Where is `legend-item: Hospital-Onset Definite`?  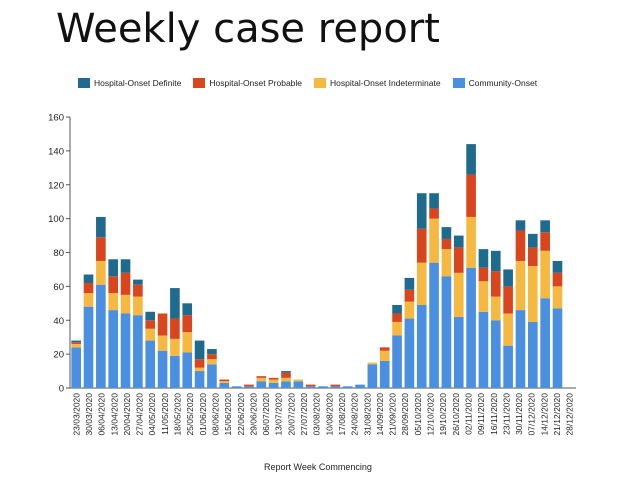 legend-item: Hospital-Onset Definite is located at coordinates (129, 83).